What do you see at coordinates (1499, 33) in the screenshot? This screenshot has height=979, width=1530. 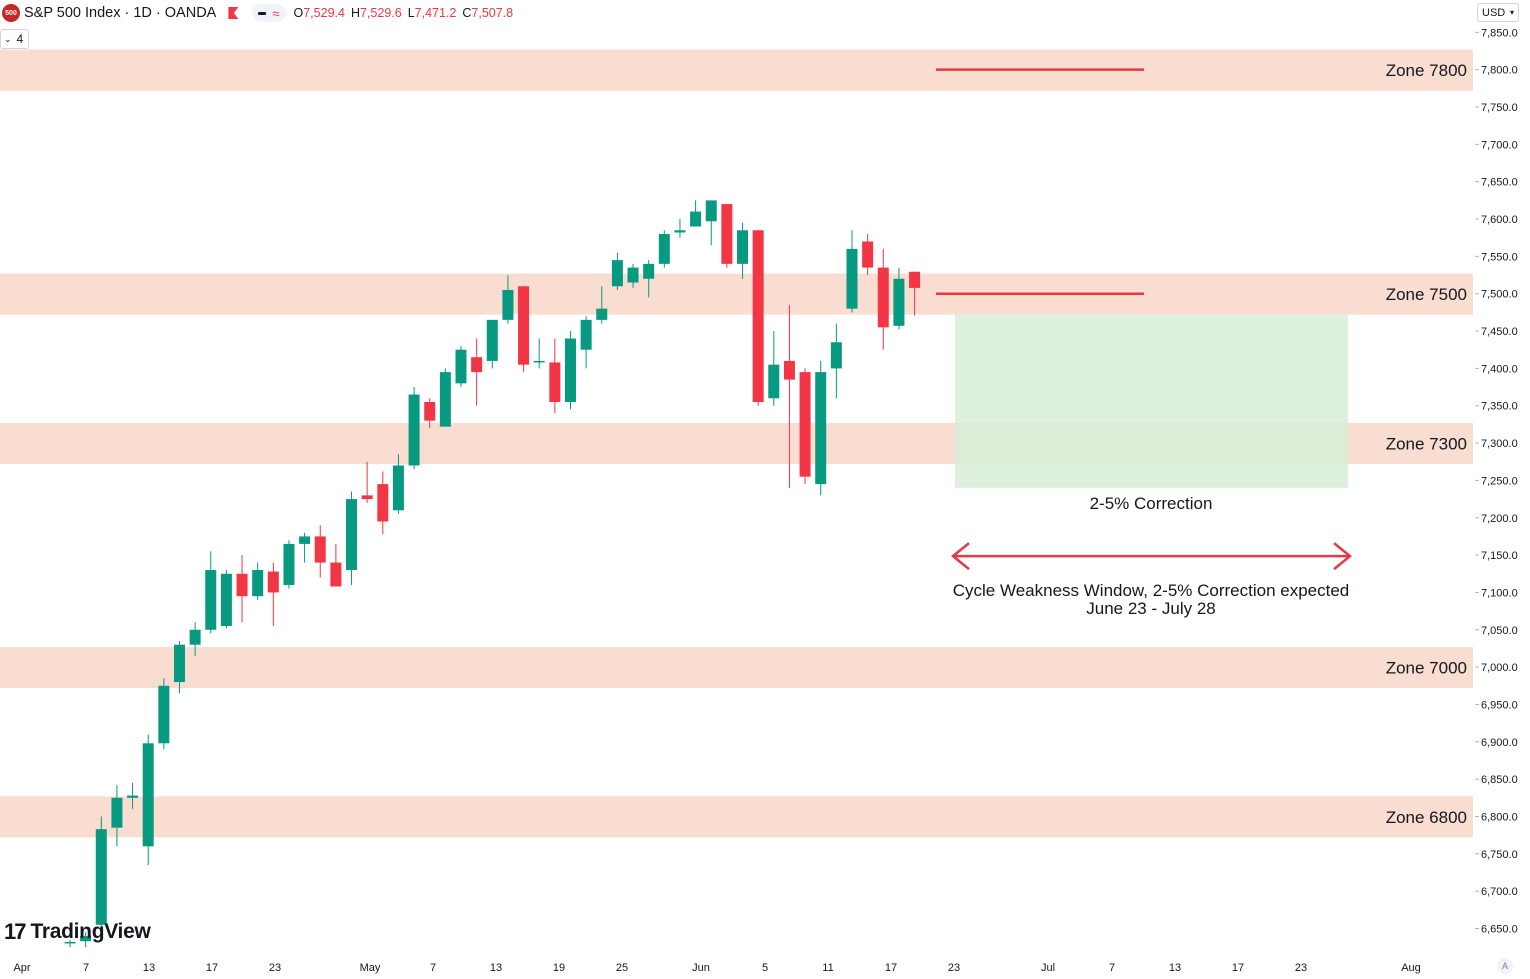 I see `y-tick-label: 7,850.0` at bounding box center [1499, 33].